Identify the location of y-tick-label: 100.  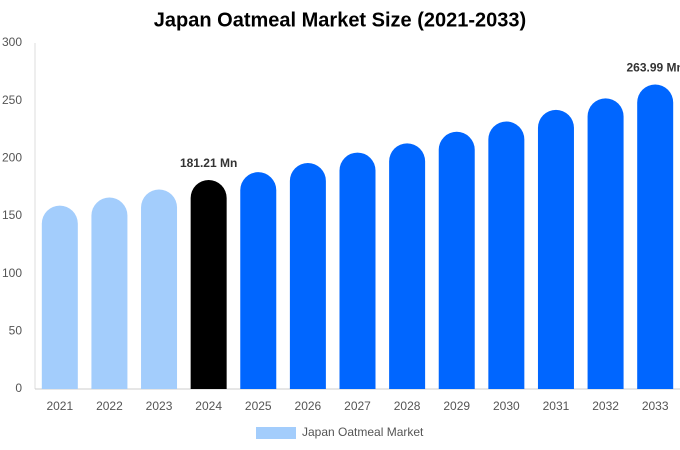
(12, 273).